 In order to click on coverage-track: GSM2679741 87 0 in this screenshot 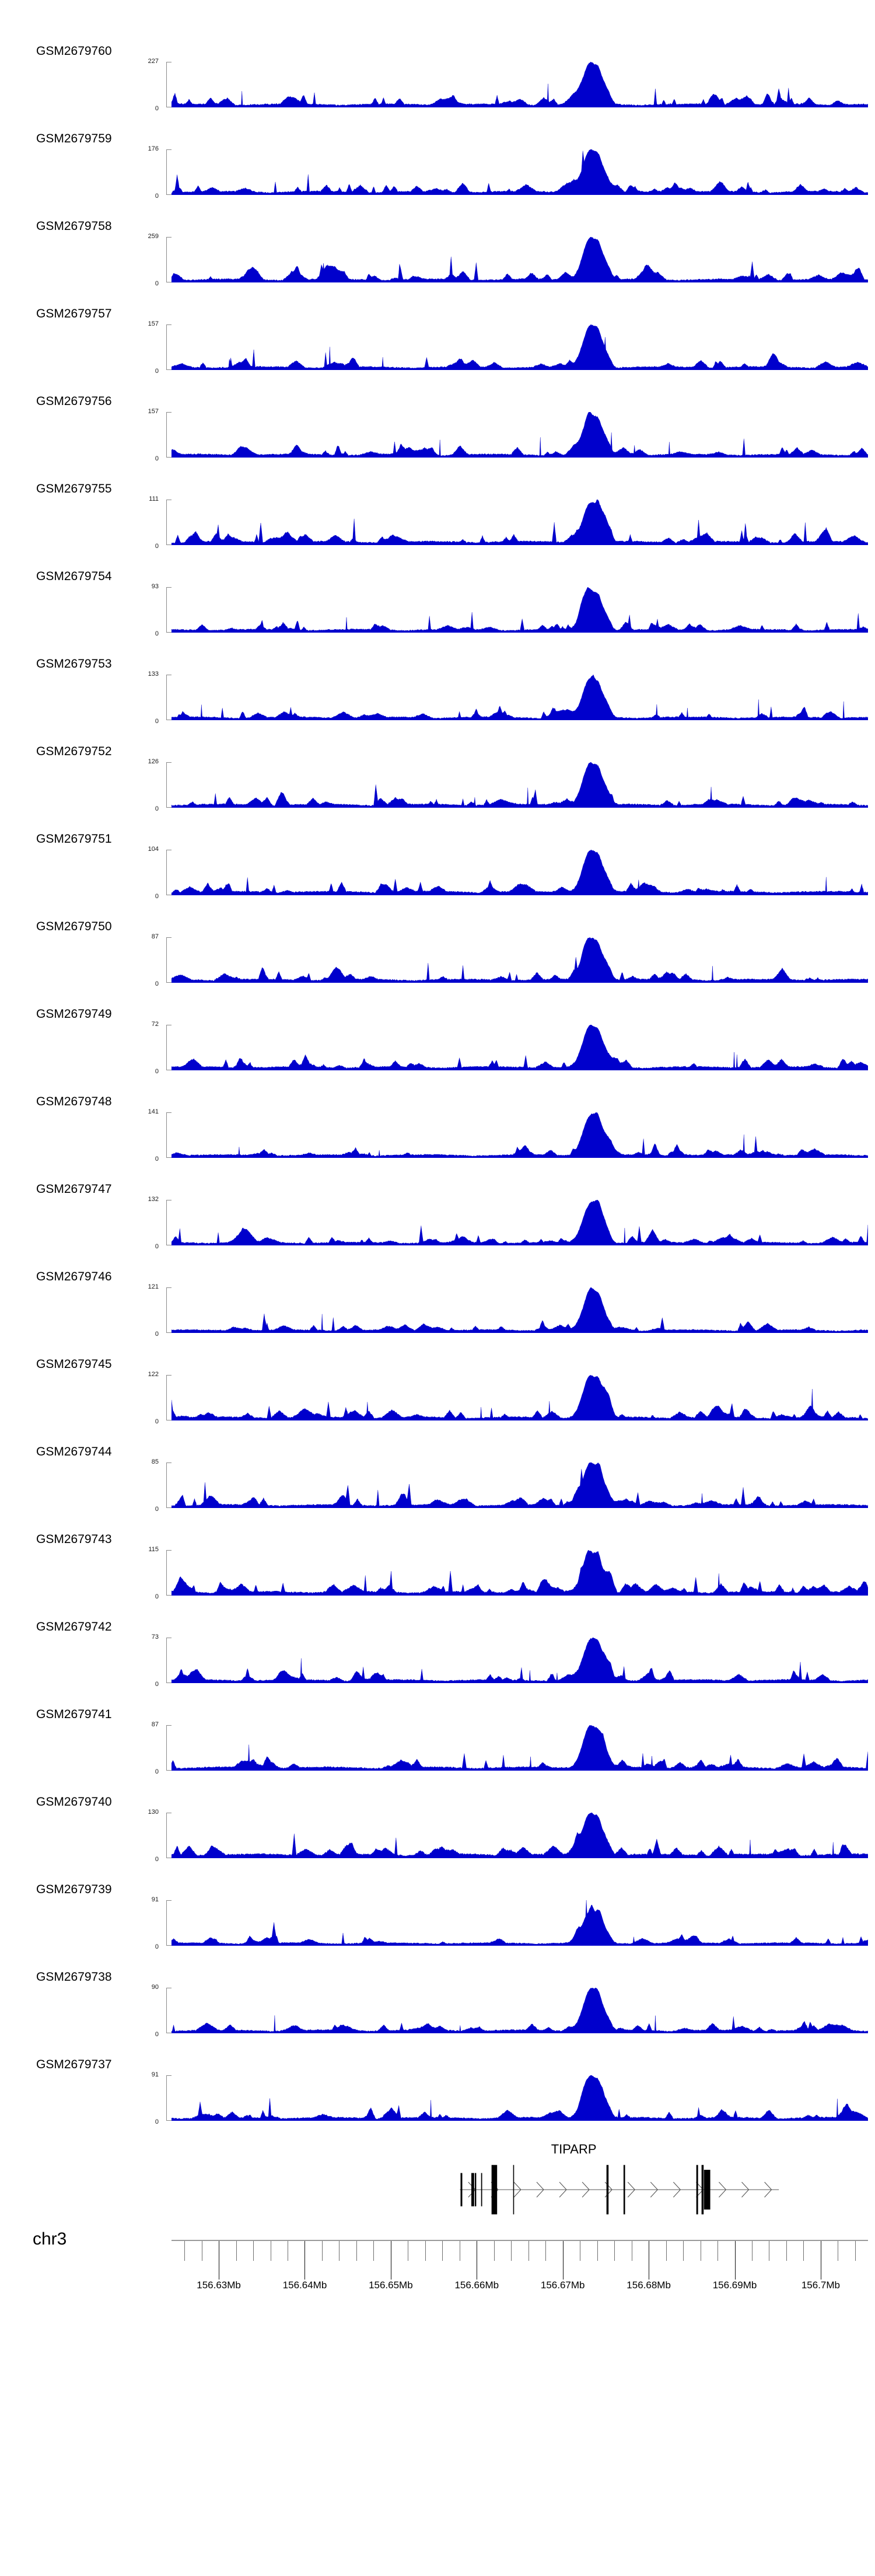, I will do `click(437, 1729)`.